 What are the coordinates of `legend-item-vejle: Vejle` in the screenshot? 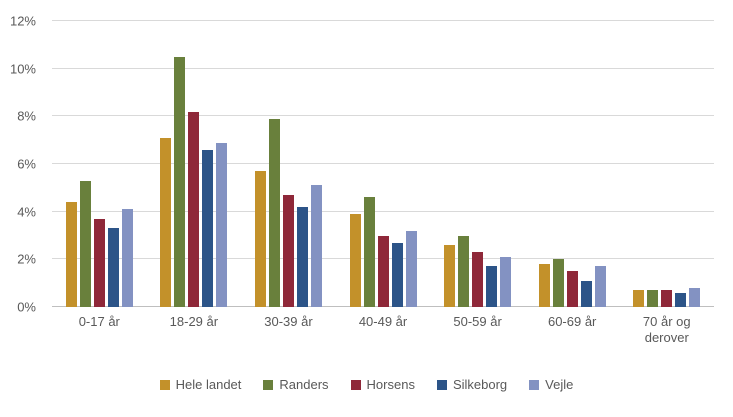 It's located at (551, 384).